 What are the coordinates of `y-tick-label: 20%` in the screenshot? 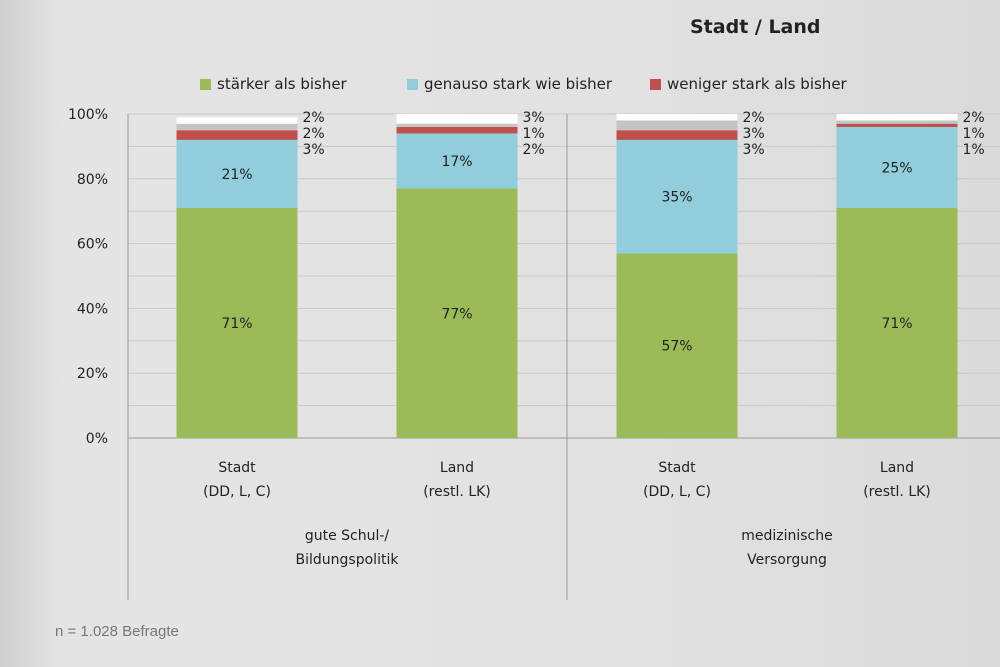 It's located at (92, 374).